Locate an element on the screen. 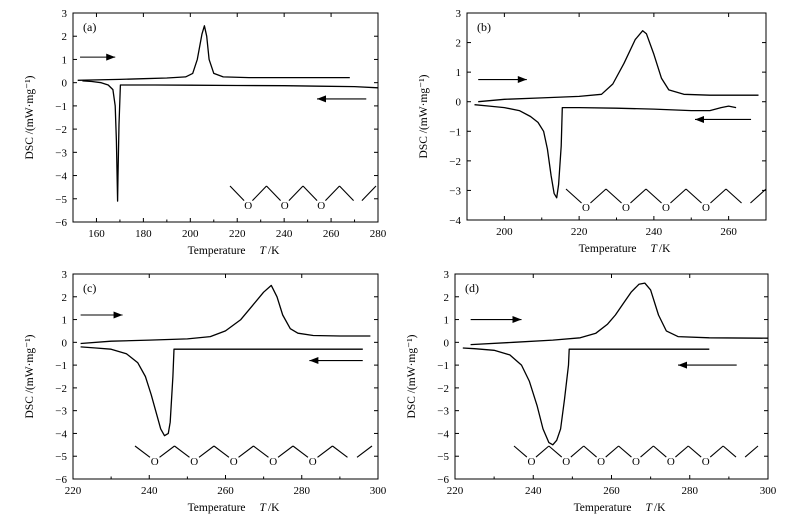 The image size is (793, 516). x-tick-label: 300 is located at coordinates (378, 491).